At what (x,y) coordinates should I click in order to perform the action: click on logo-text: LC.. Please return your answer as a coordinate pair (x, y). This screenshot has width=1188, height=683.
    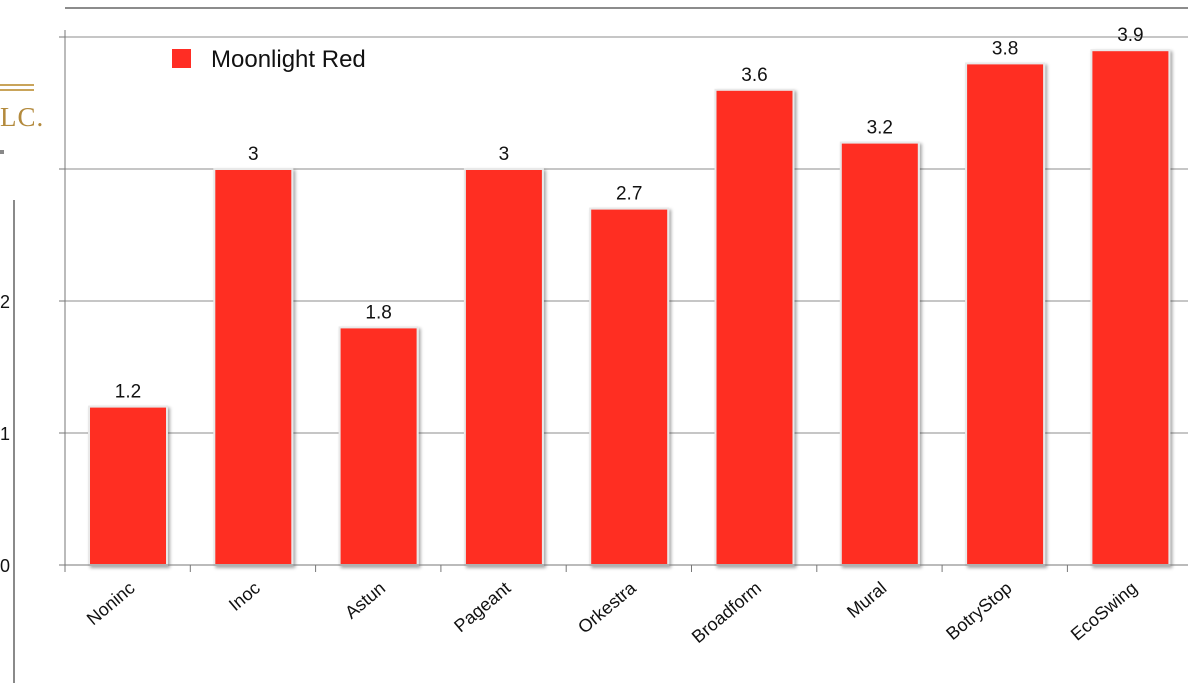
    Looking at the image, I should click on (22, 117).